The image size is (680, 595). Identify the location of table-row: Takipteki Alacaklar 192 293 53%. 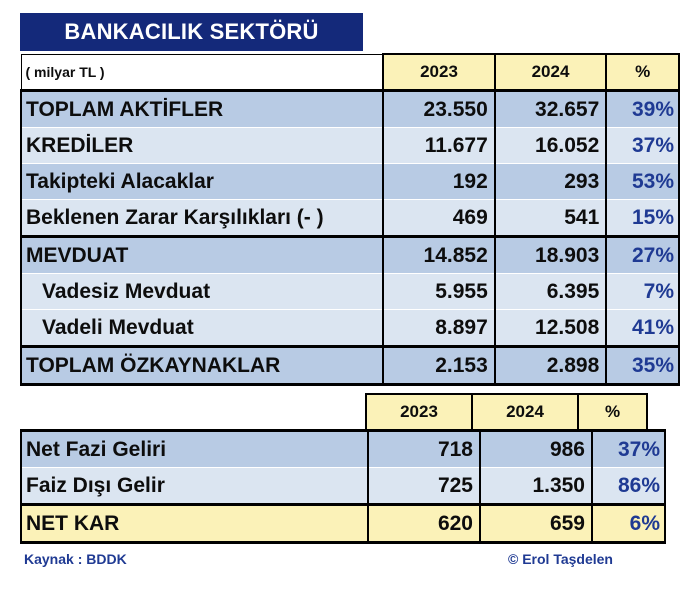
(349, 181).